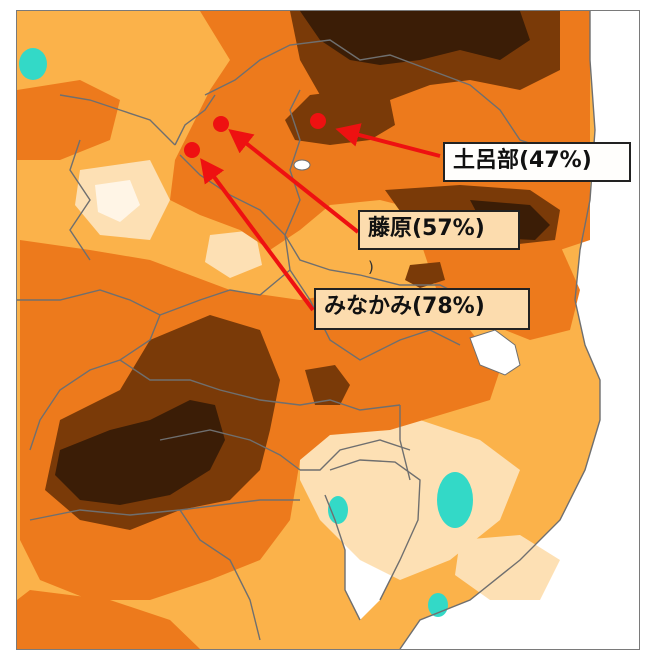 The image size is (648, 656). What do you see at coordinates (388, 140) in the screenshot?
I see `arrow-torobu` at bounding box center [388, 140].